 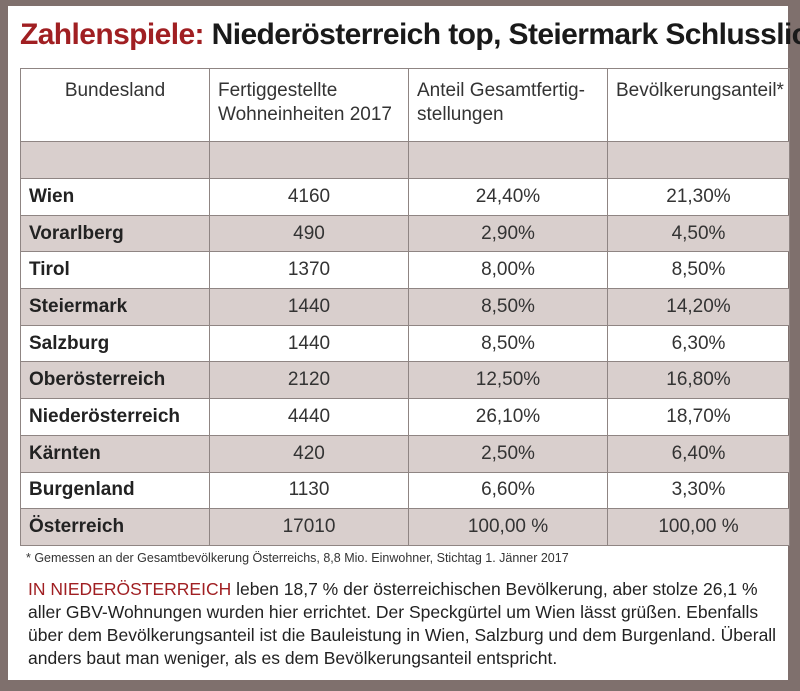 I want to click on state-name: Österreich, so click(x=115, y=527).